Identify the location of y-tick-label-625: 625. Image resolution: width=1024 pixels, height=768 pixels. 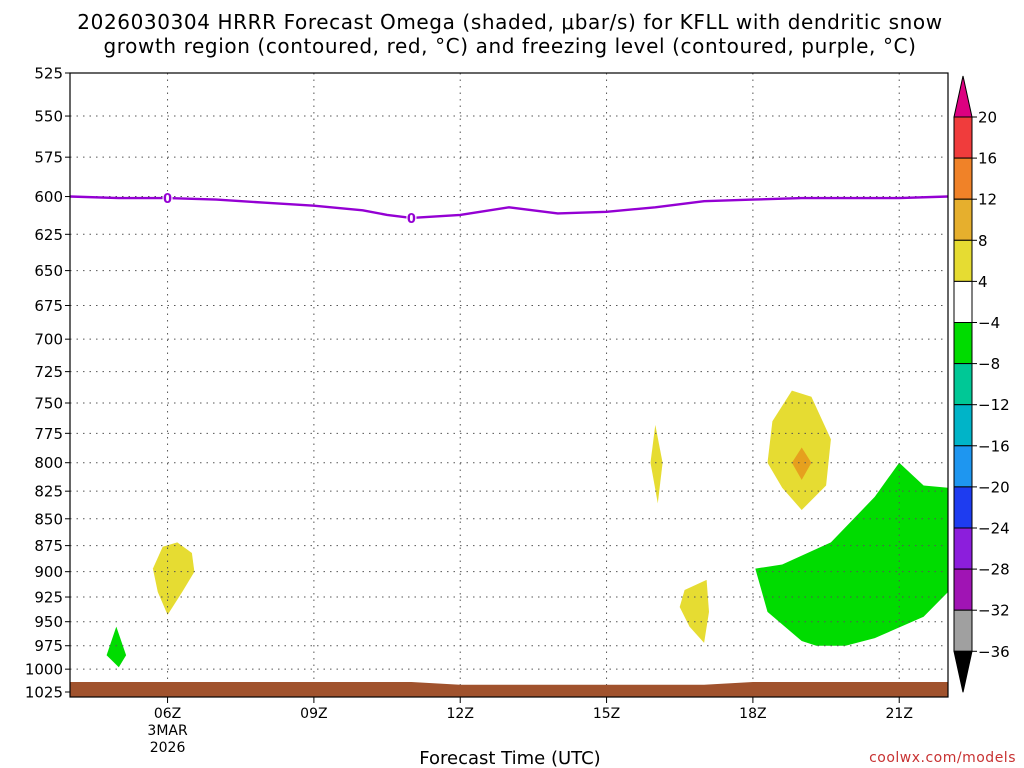
(48, 235).